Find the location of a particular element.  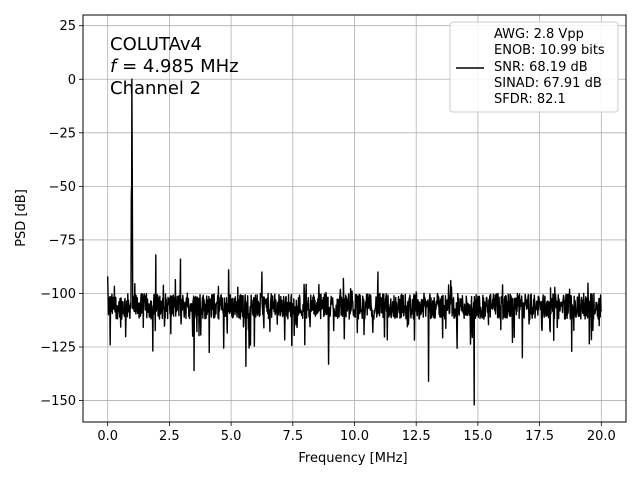

y-tick-label: −150 is located at coordinates (58, 401).